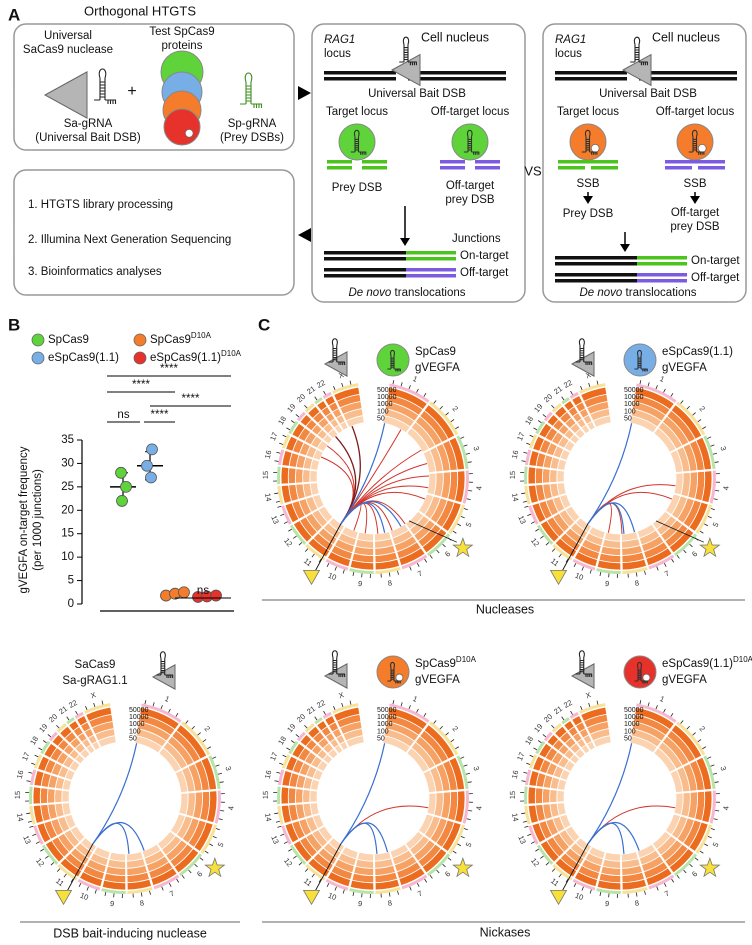 The width and height of the screenshot is (752, 945). I want to click on locus-label: locus, so click(337, 54).